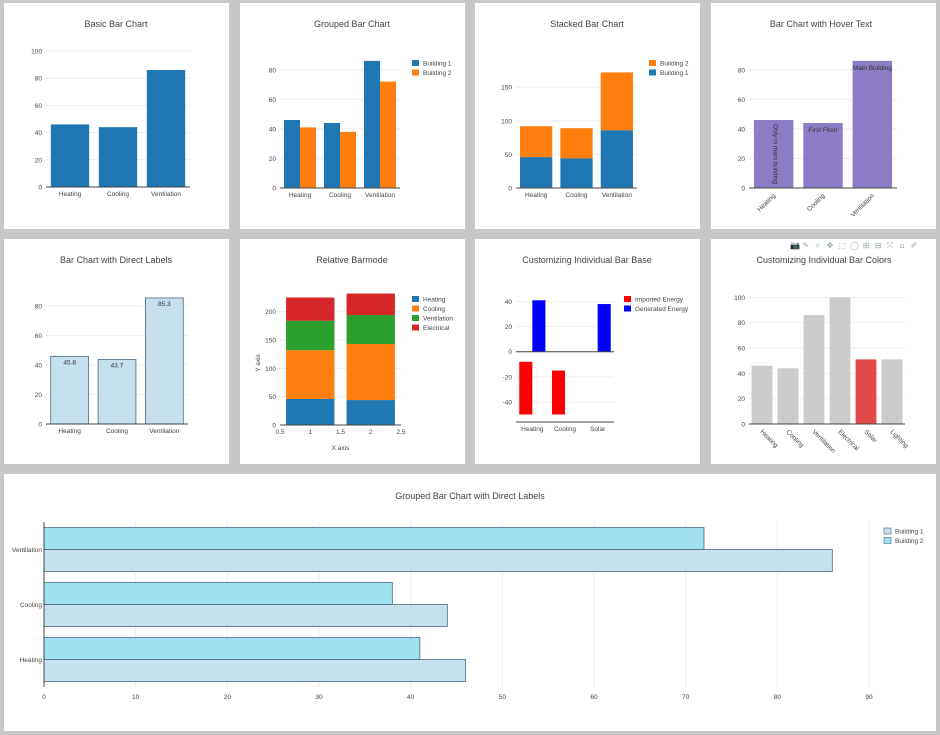  I want to click on legend-label: Electrical, so click(436, 328).